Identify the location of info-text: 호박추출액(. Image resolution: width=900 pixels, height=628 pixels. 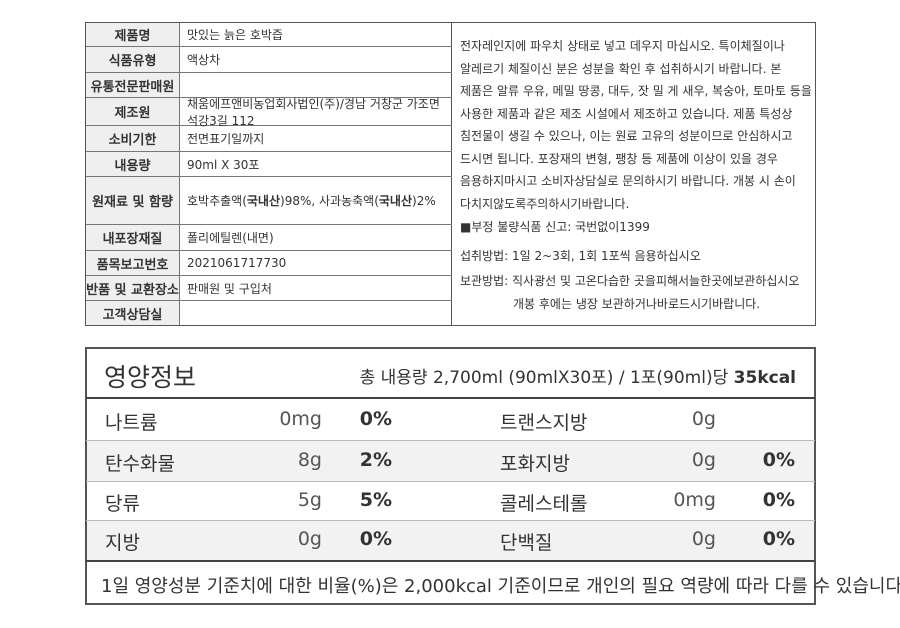
(217, 201).